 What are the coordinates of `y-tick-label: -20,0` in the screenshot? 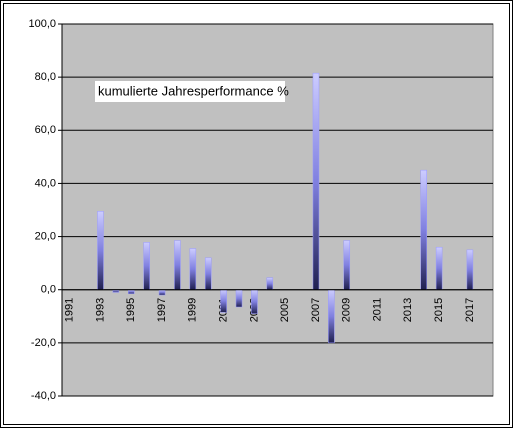 It's located at (43, 343).